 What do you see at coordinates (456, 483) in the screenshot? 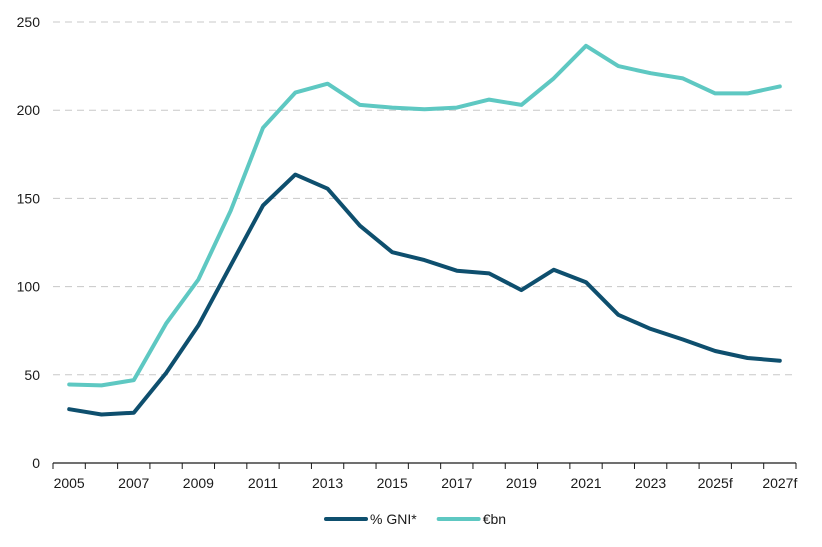
I see `x-tick-label: 2017` at bounding box center [456, 483].